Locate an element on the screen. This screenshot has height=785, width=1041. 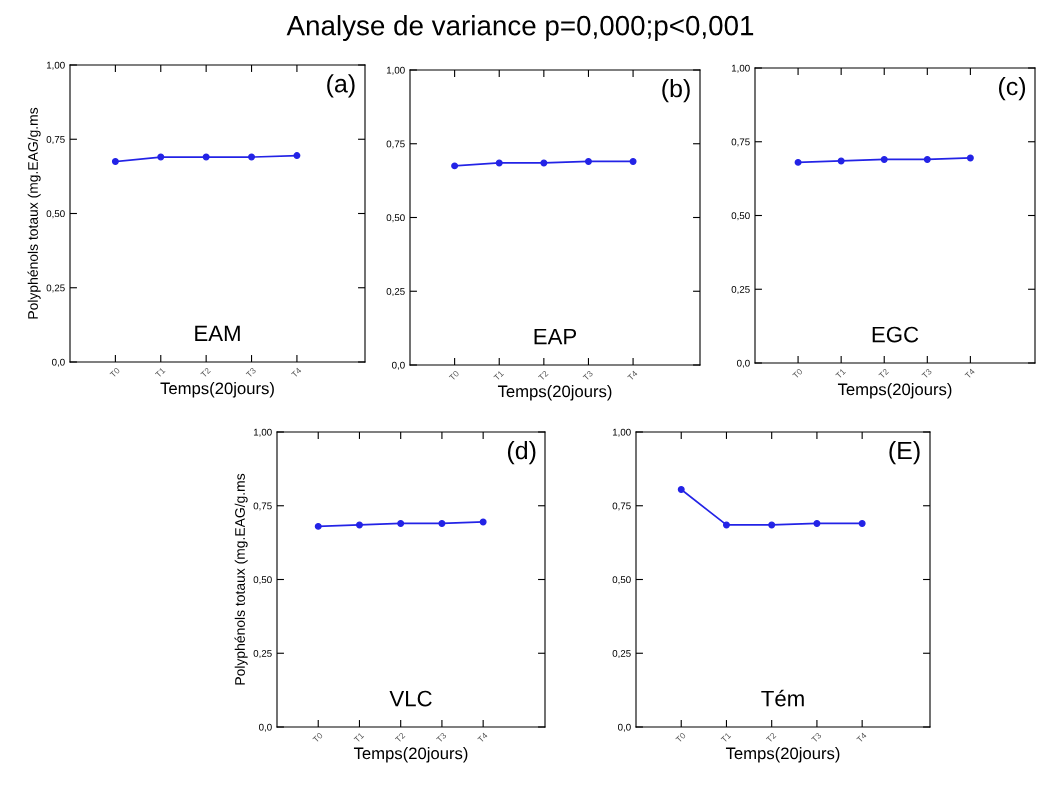
text: (a) is located at coordinates (341, 86).